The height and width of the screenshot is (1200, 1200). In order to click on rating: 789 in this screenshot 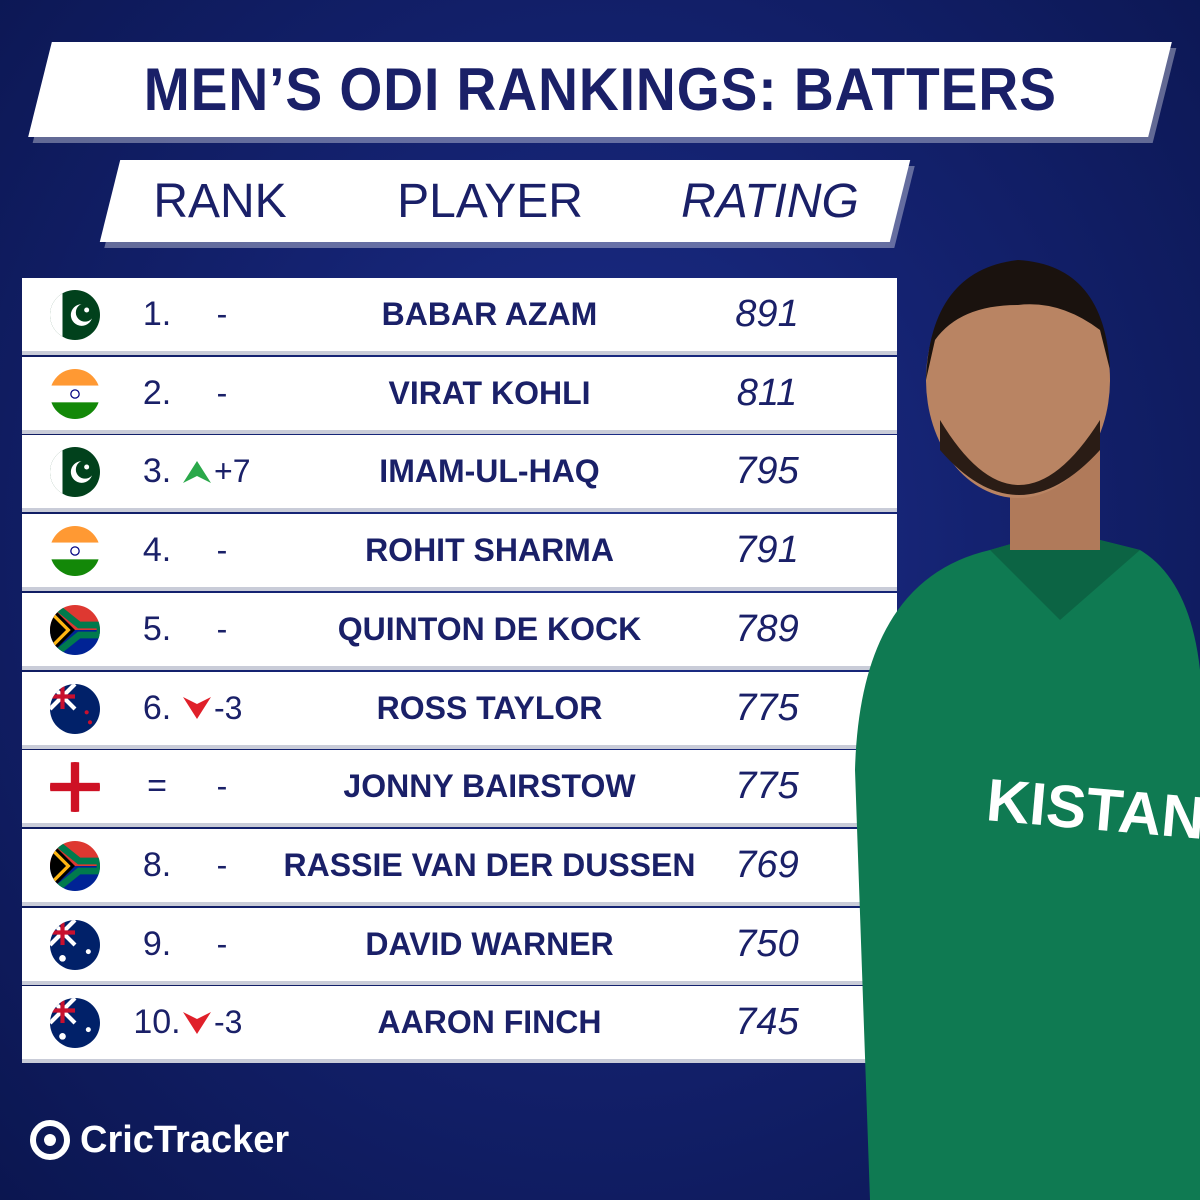, I will do `click(767, 628)`.